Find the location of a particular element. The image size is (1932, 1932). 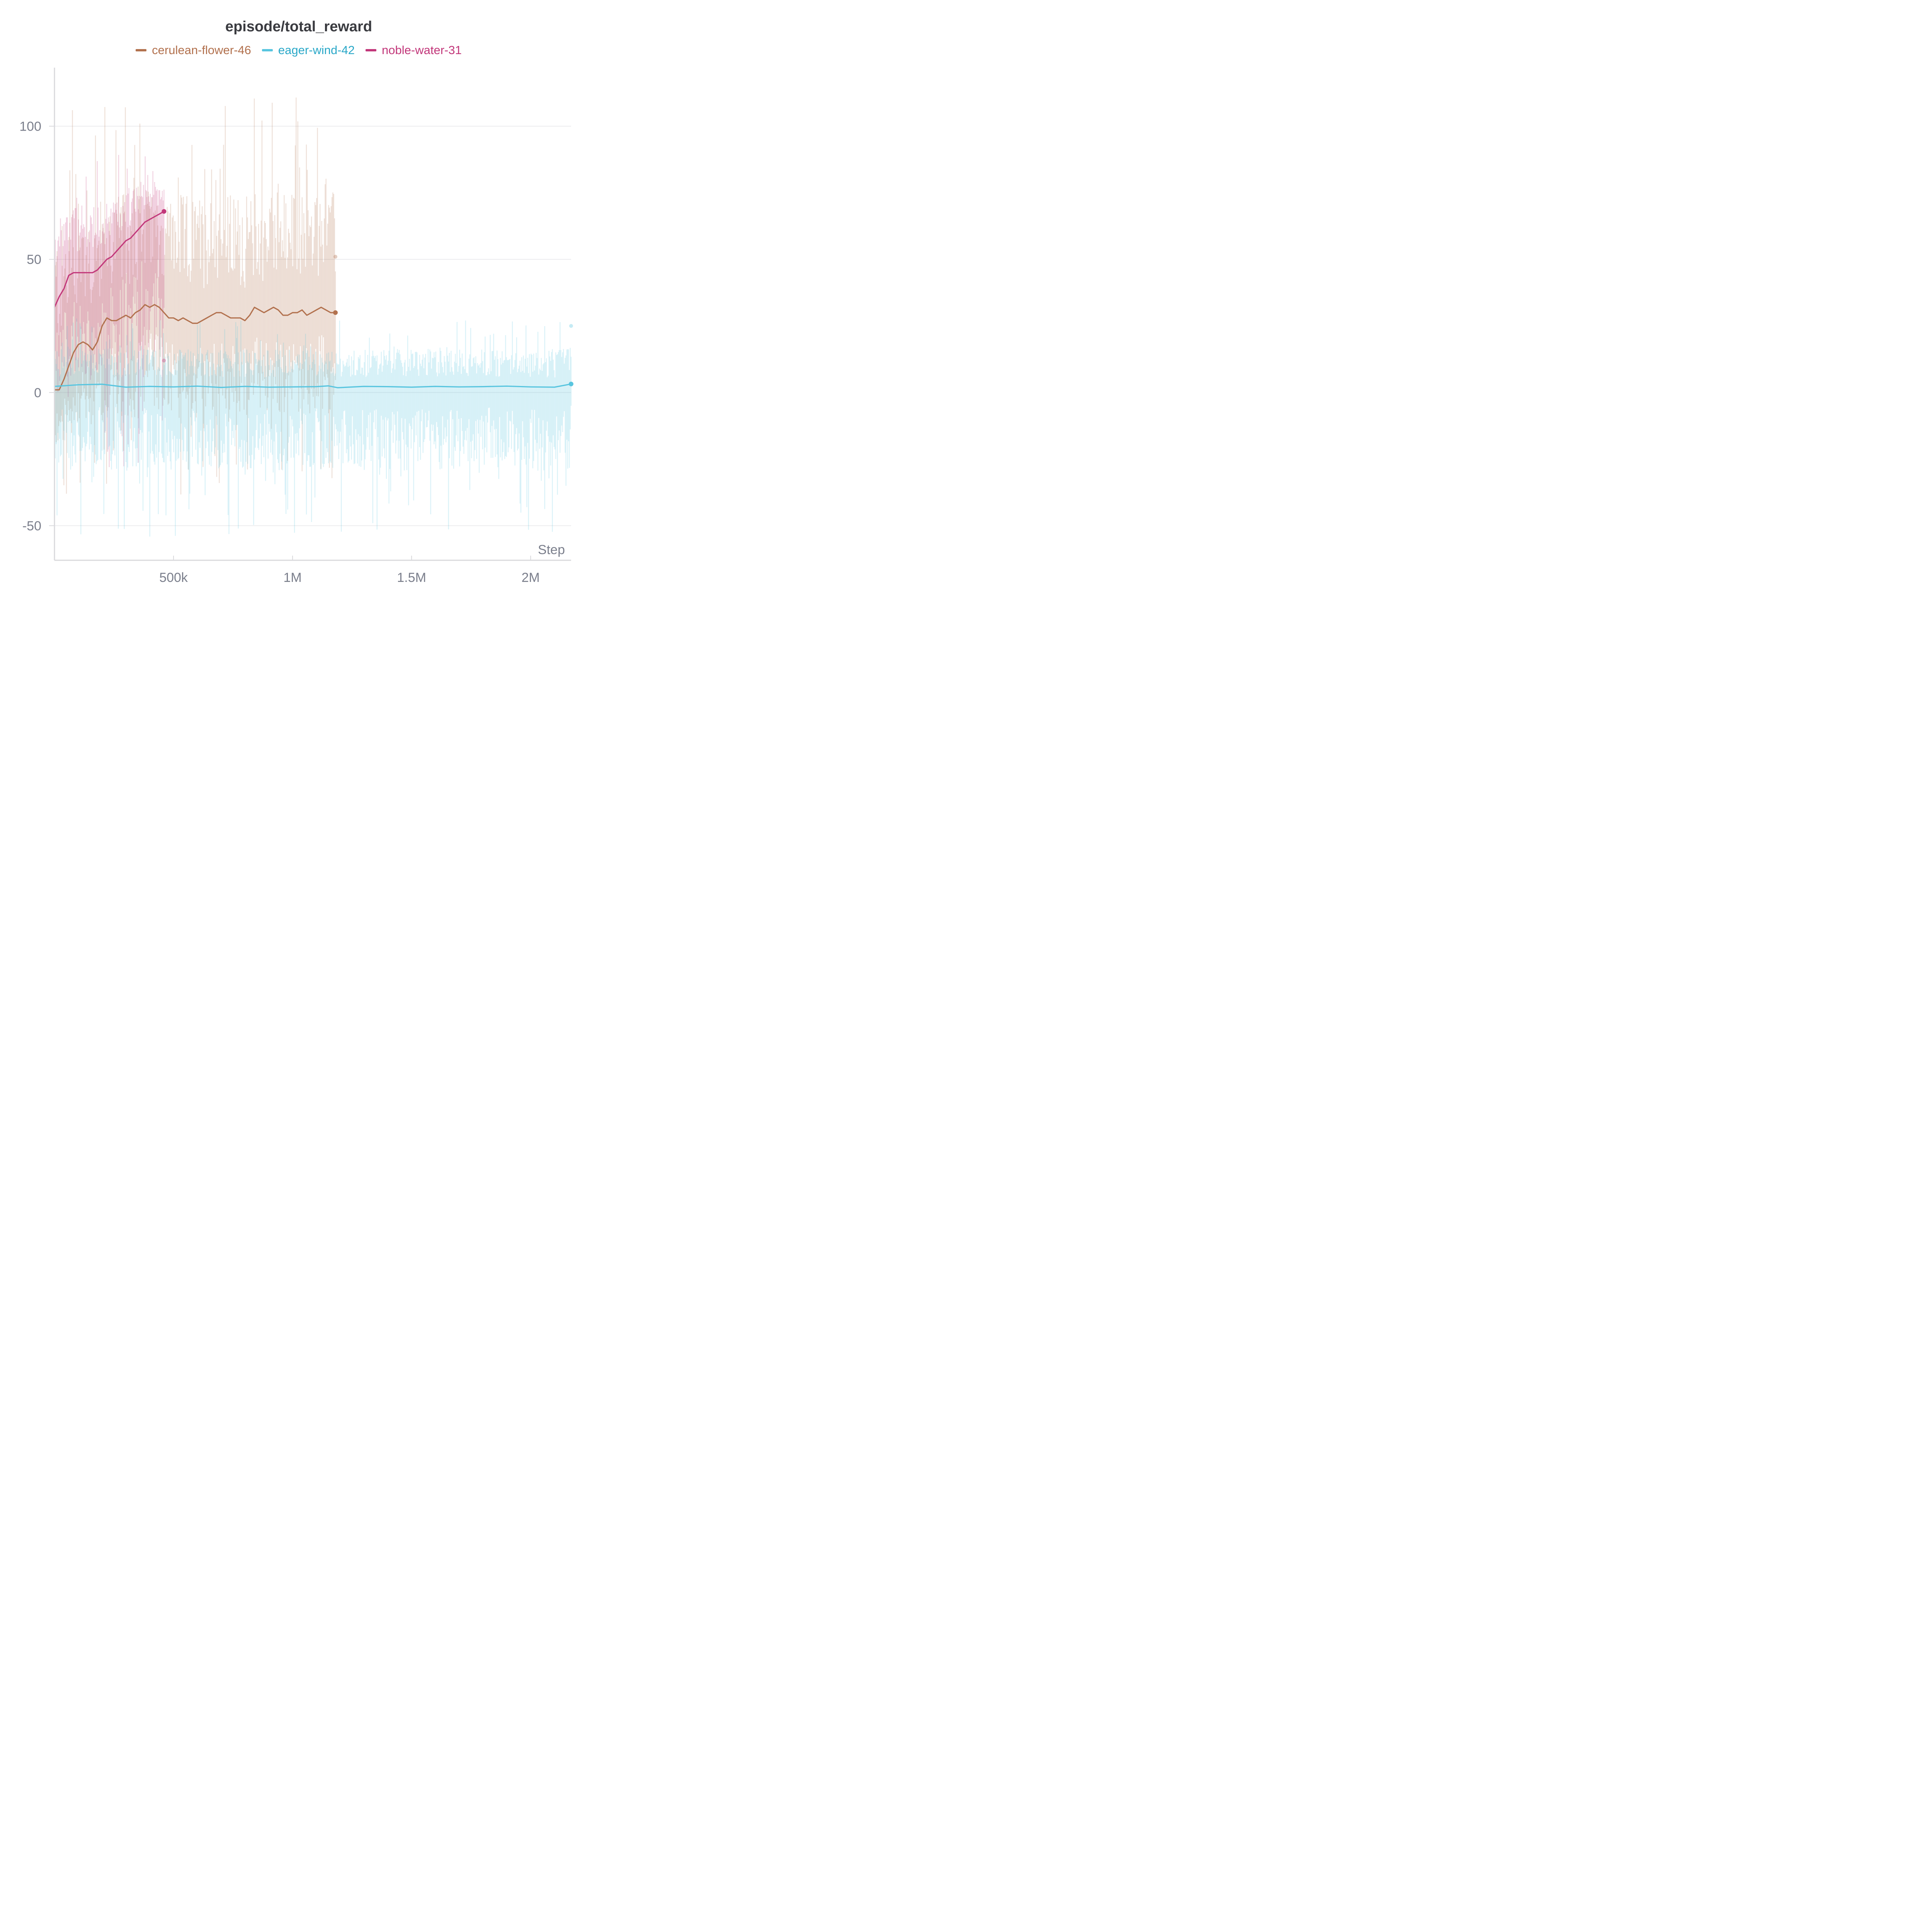

legend-label-noble-water: noble-water-31 is located at coordinates (422, 50).